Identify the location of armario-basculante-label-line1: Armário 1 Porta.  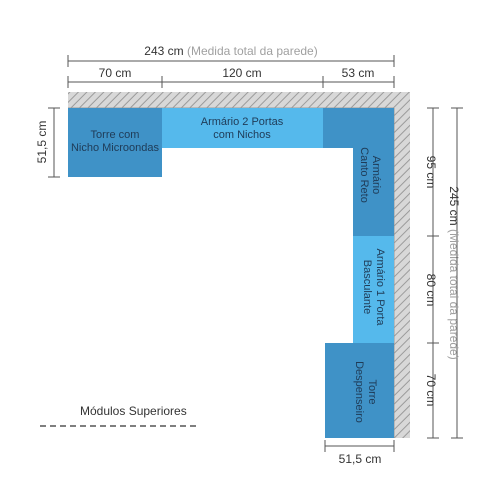
(380, 287).